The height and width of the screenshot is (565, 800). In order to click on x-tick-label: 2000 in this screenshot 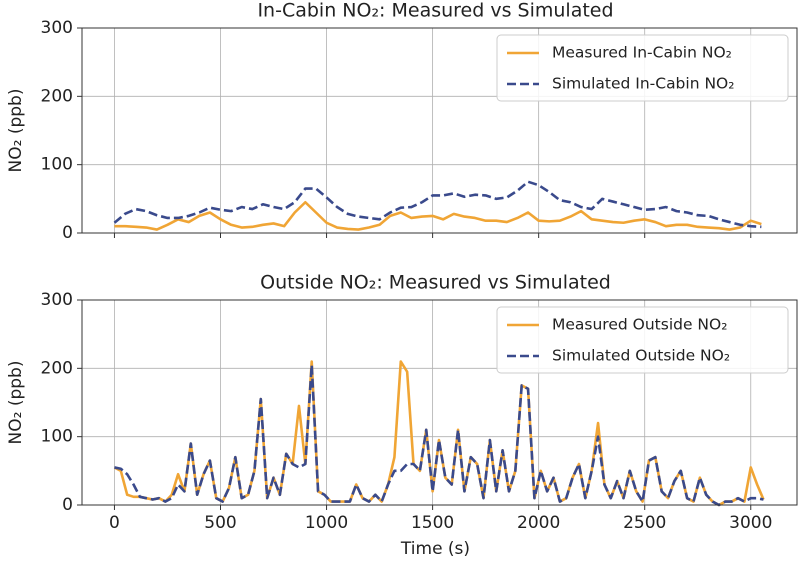, I will do `click(538, 523)`.